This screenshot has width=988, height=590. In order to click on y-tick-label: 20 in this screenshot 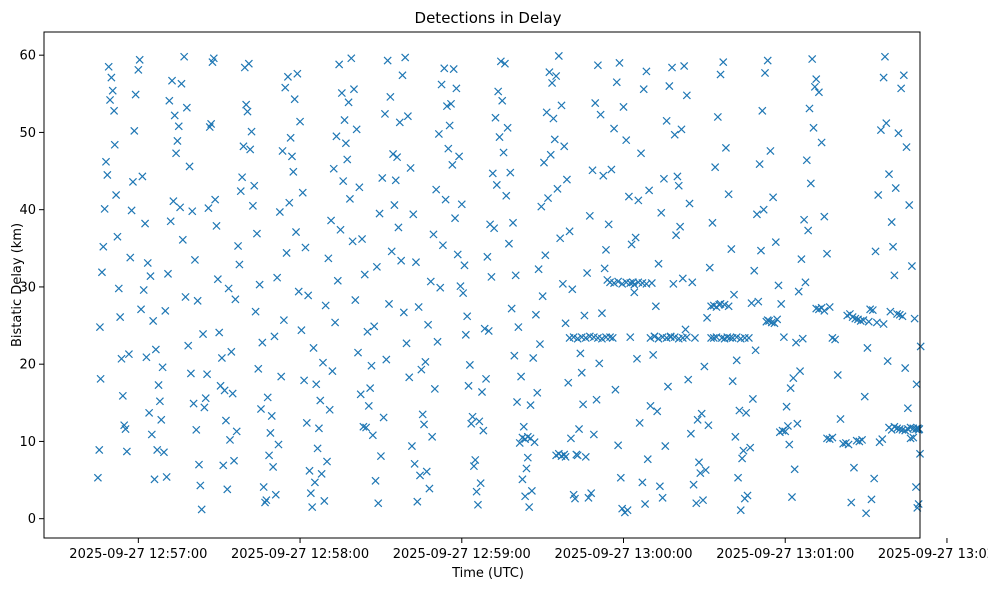, I will do `click(27, 365)`.